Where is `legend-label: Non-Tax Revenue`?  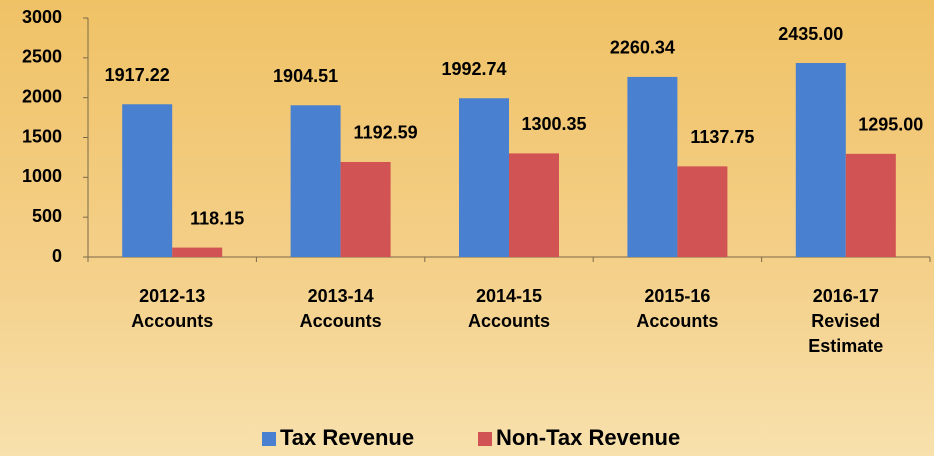
legend-label: Non-Tax Revenue is located at coordinates (588, 437).